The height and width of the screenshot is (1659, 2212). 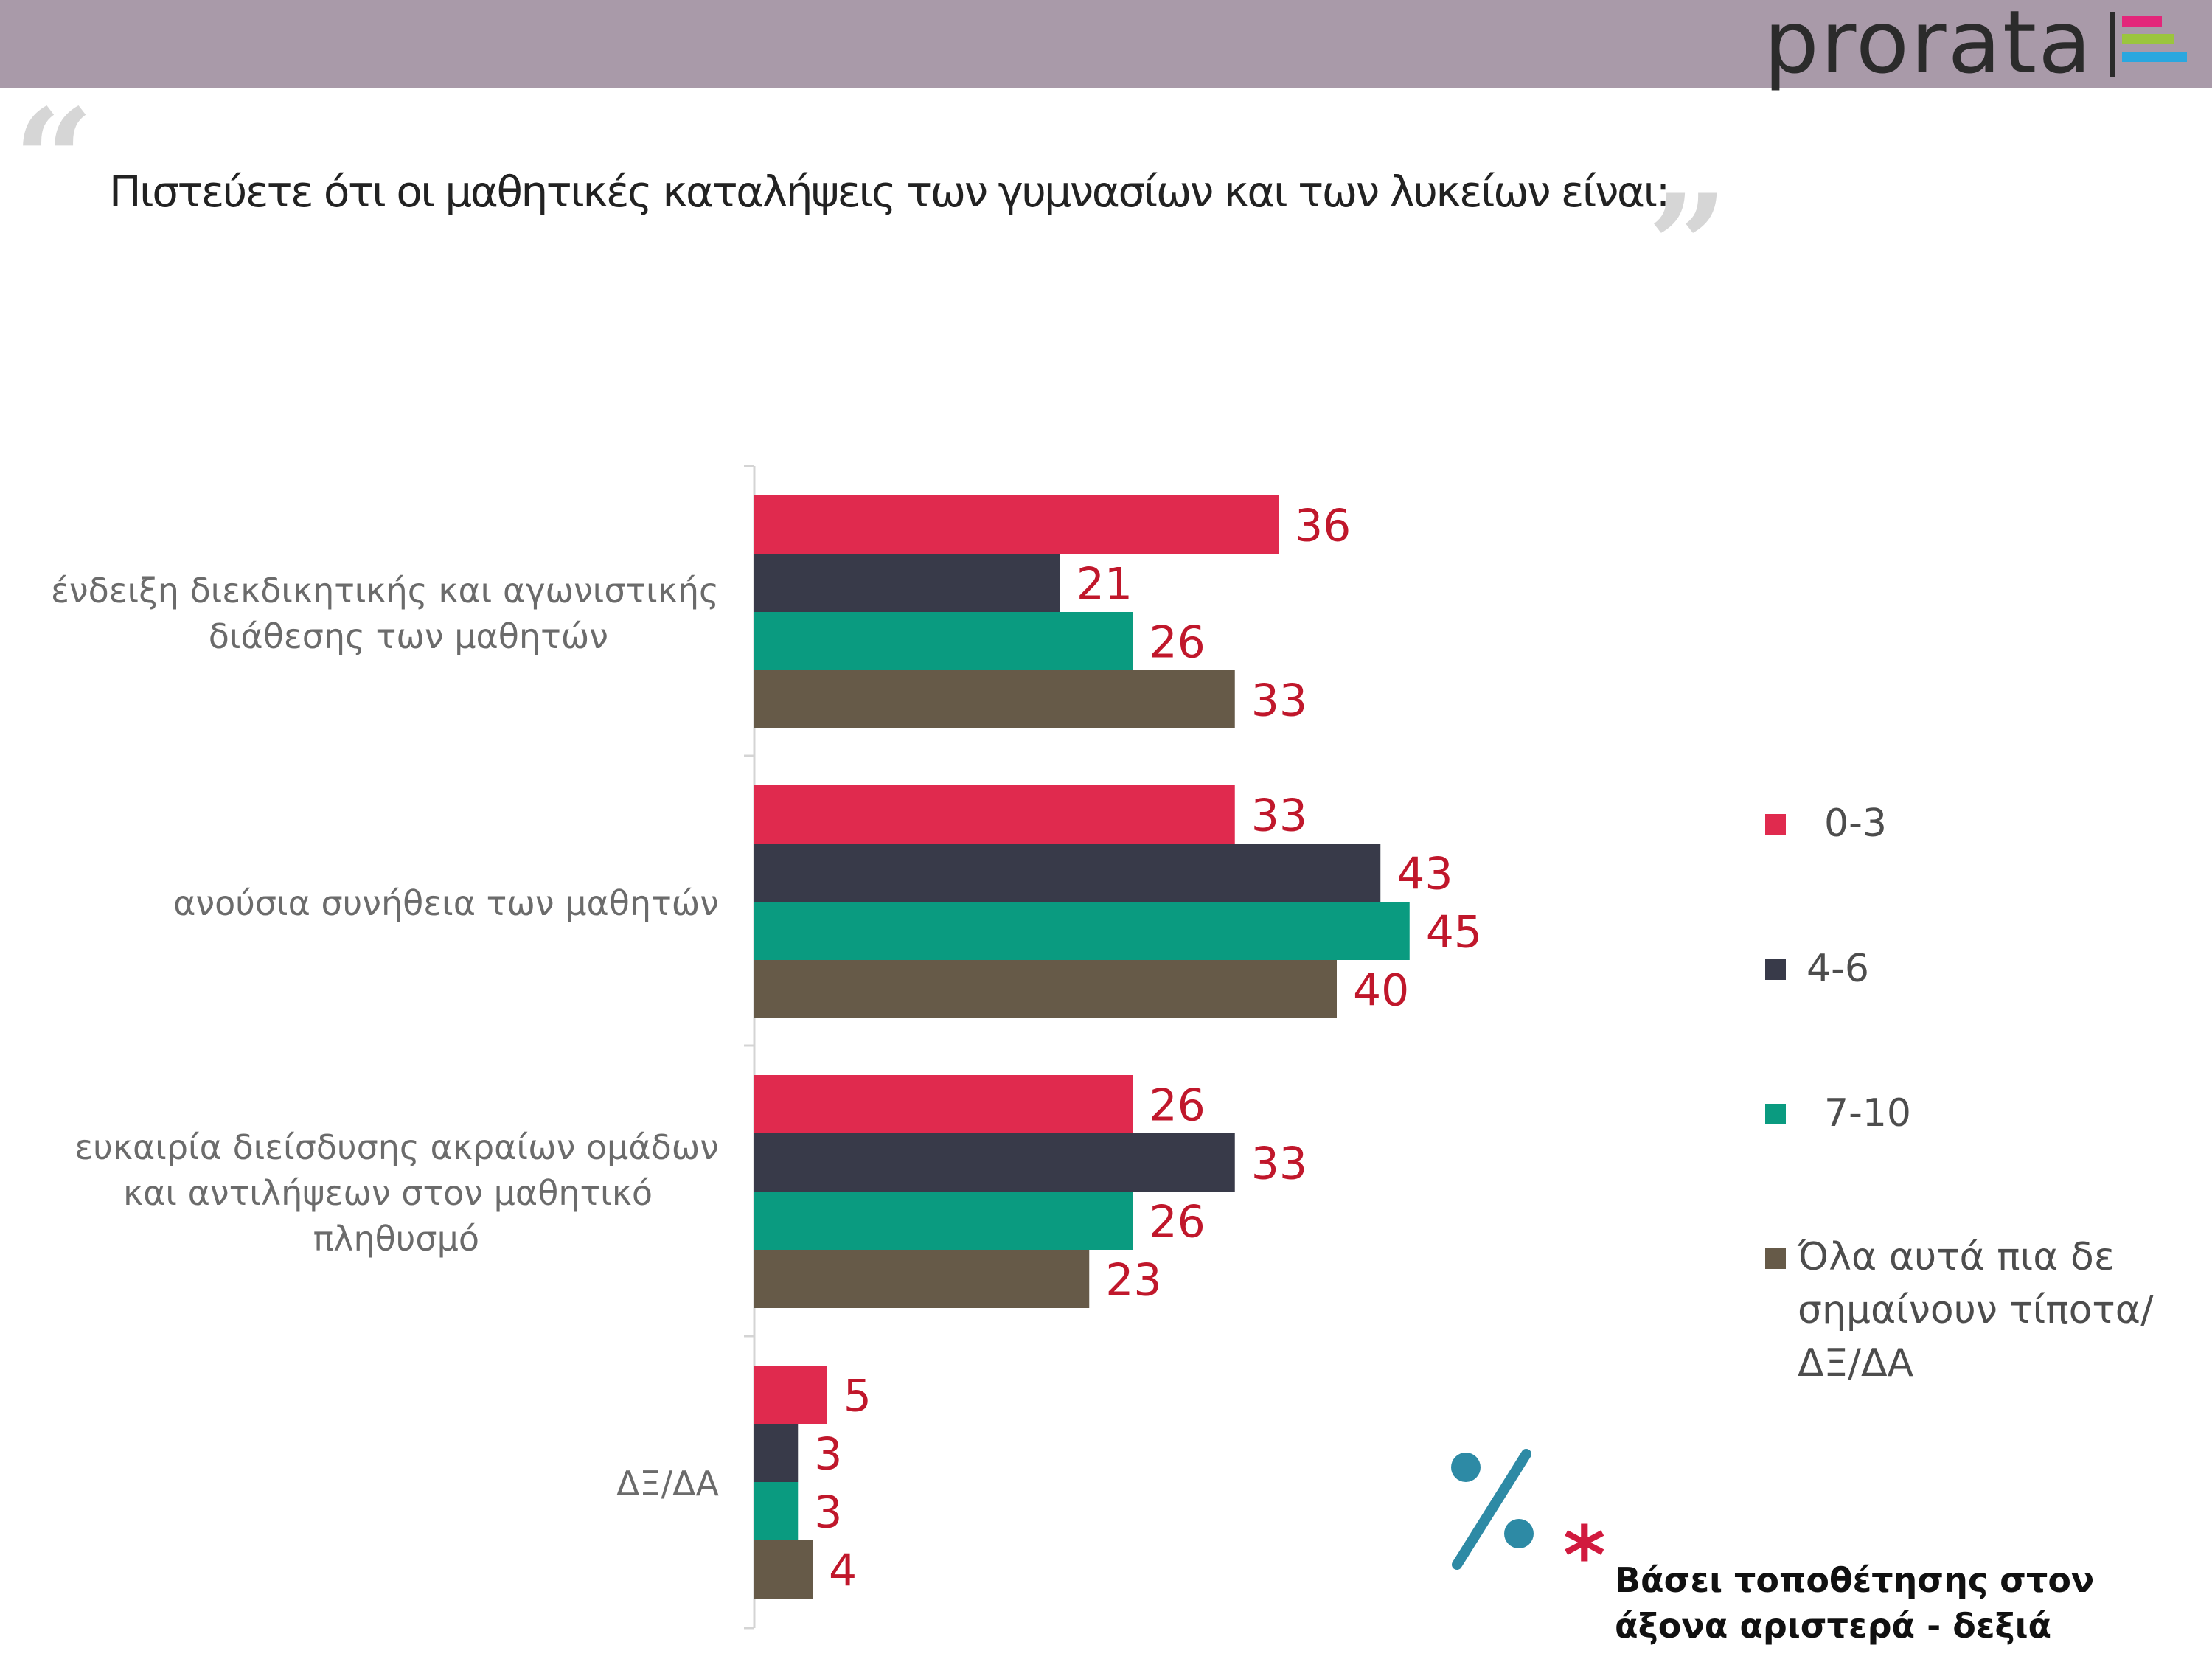 I want to click on percent-slash, so click(x=1491, y=1509).